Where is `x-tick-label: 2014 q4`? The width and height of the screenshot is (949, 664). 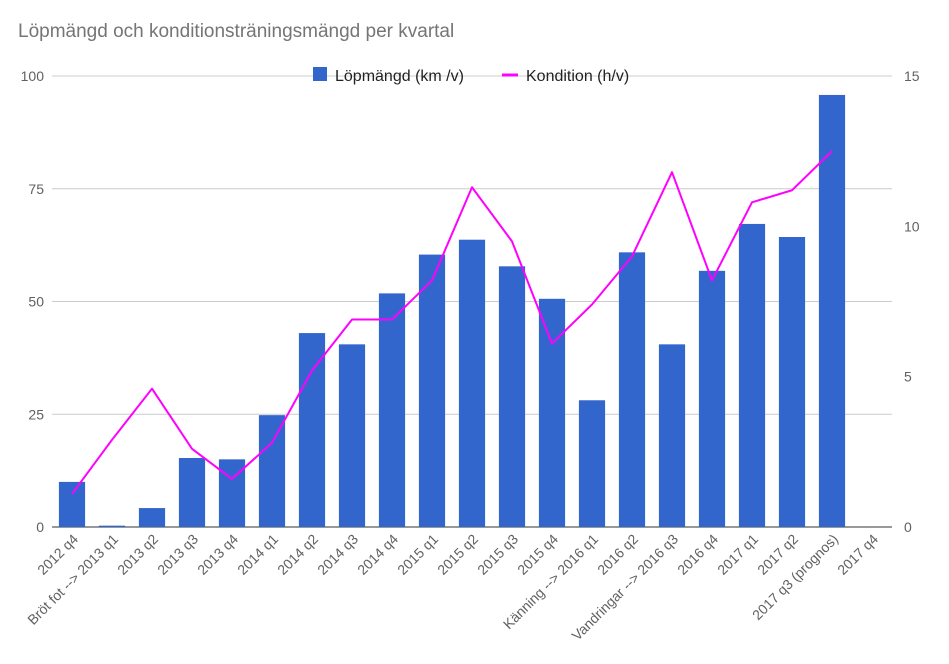
x-tick-label: 2014 q4 is located at coordinates (377, 554).